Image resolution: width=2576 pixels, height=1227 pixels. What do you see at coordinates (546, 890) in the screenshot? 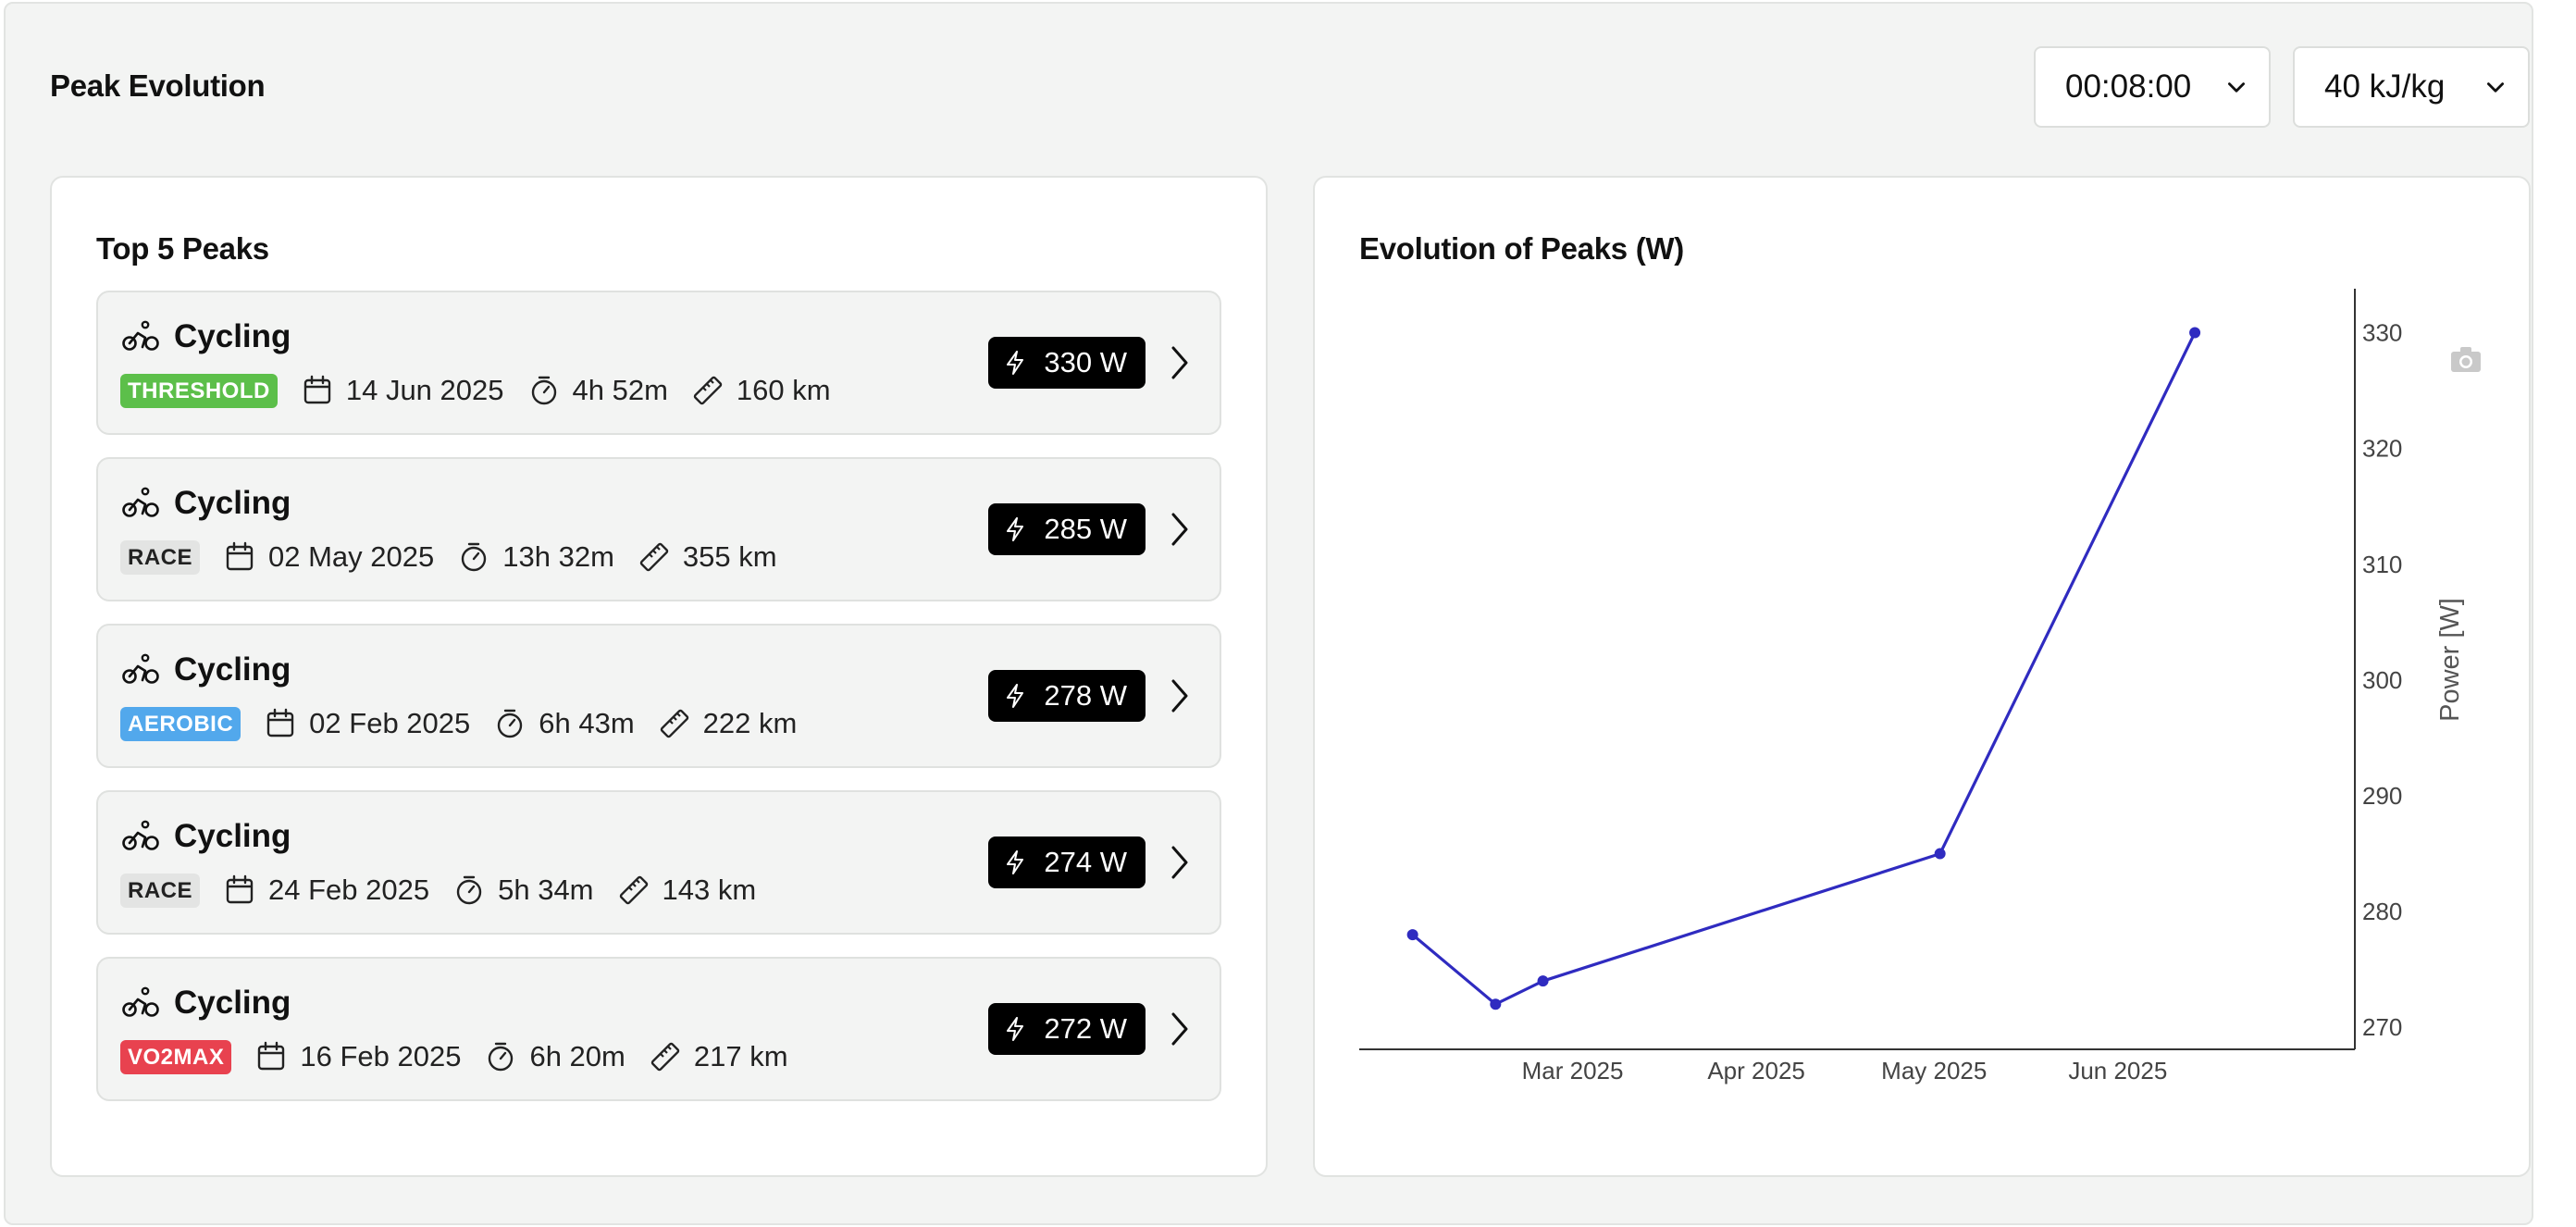
I see `peak-duration: 5h 34m` at bounding box center [546, 890].